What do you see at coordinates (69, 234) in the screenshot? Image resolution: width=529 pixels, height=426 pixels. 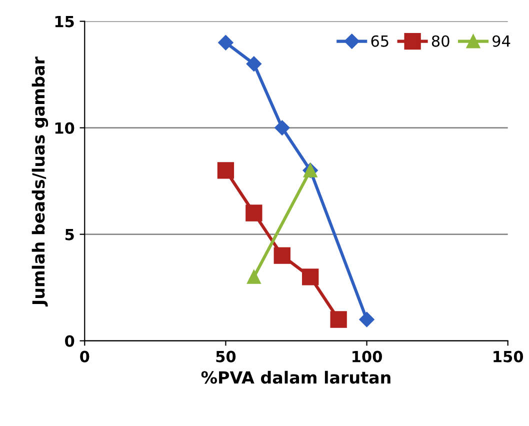 I see `y-tick-label: 5` at bounding box center [69, 234].